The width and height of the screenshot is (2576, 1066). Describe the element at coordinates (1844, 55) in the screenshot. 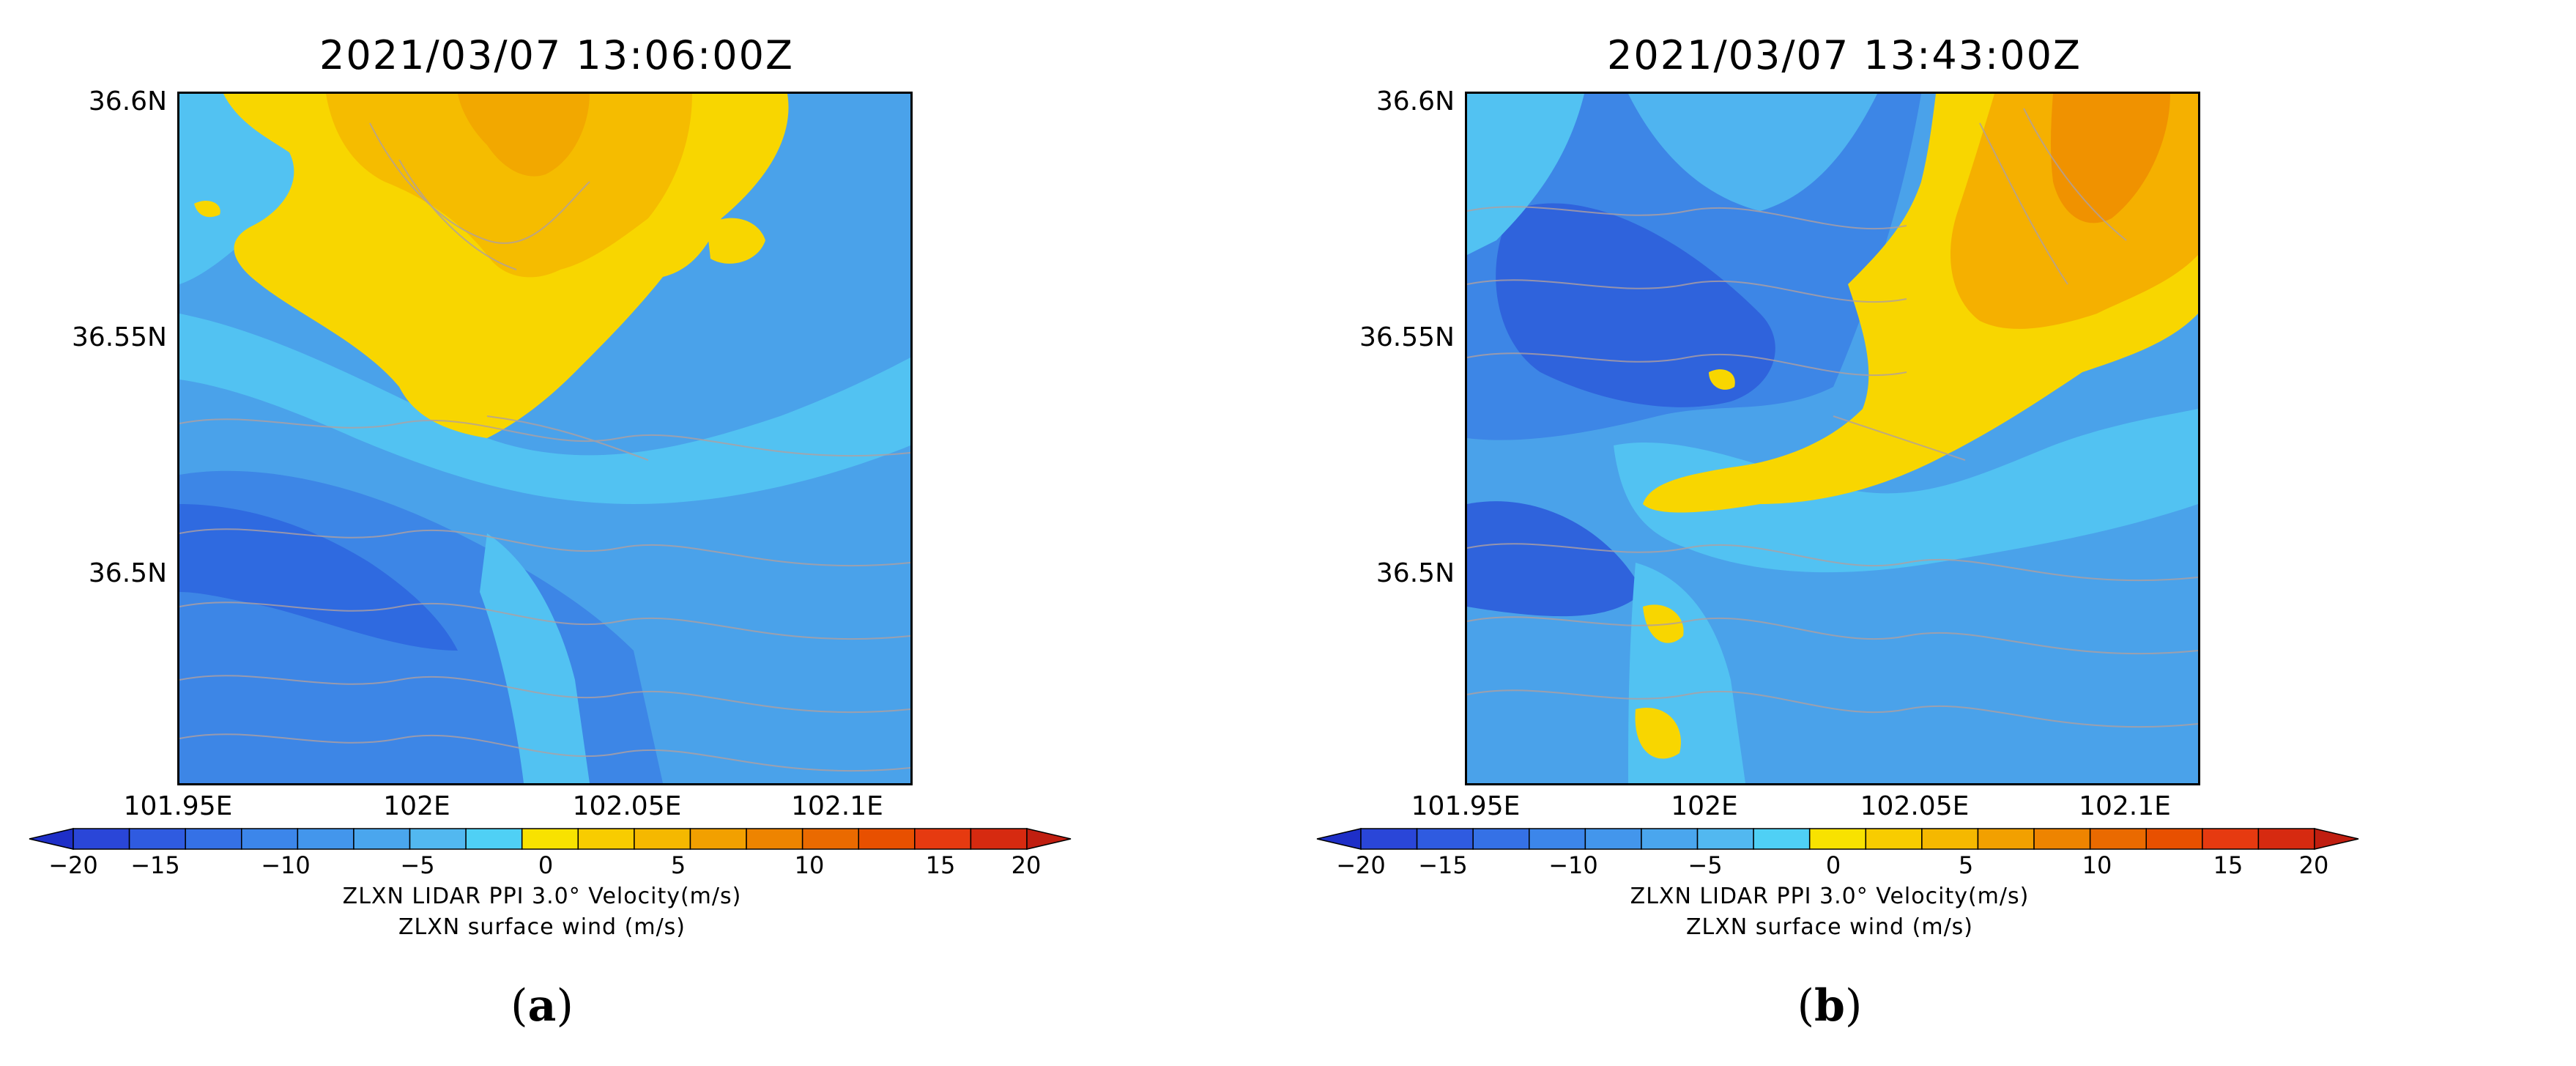

I see `panel-title: 2021/03/07 13:43:00Z` at that location.